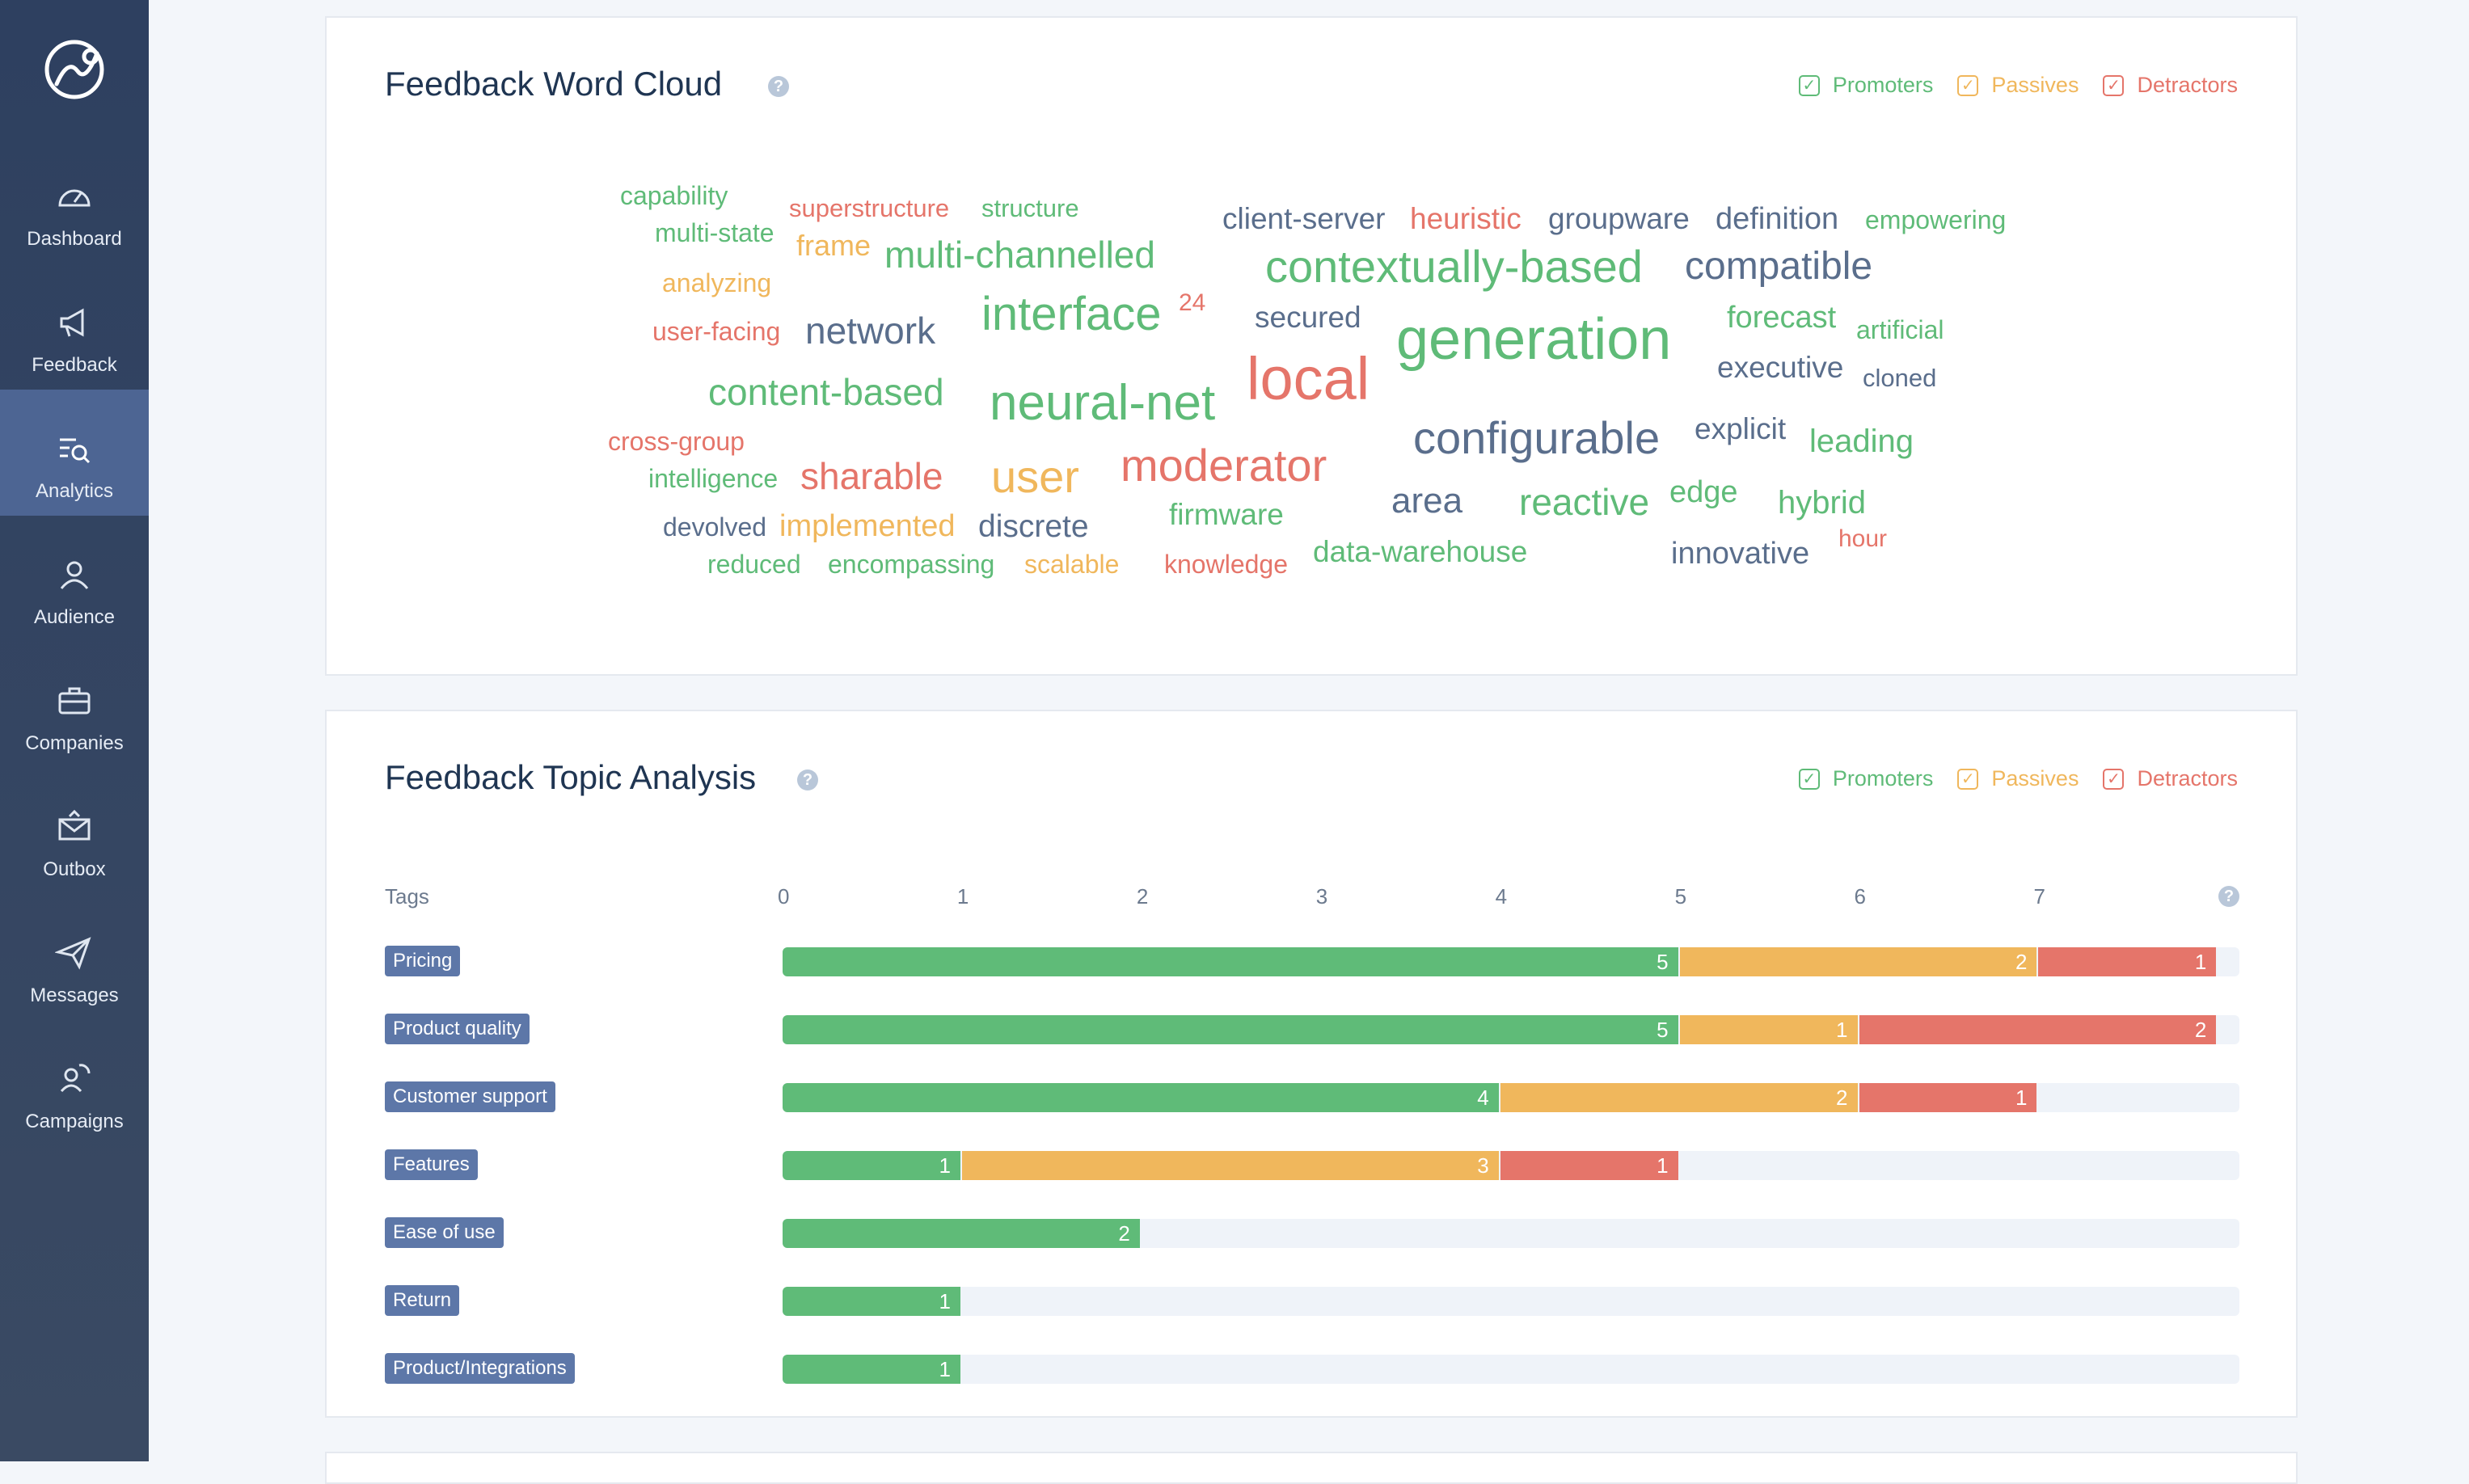 The width and height of the screenshot is (2469, 1484). I want to click on tag-label: Features, so click(432, 1164).